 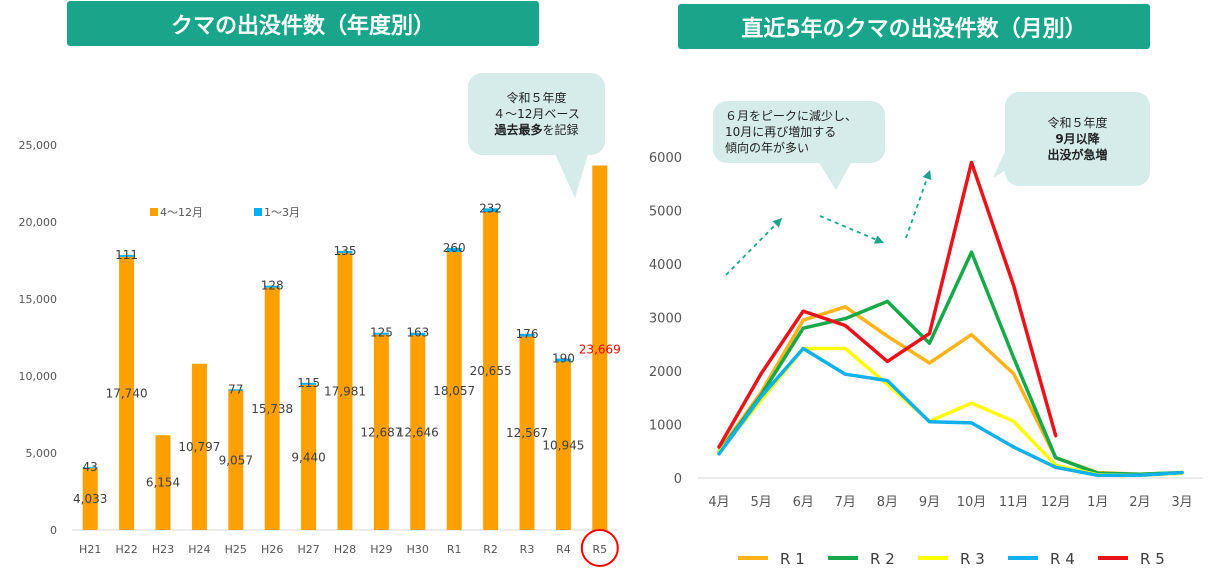 What do you see at coordinates (665, 426) in the screenshot?
I see `y-tick-label: 1000` at bounding box center [665, 426].